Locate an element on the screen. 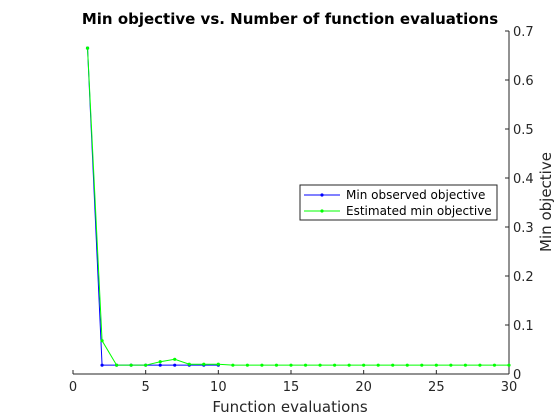 The height and width of the screenshot is (420, 560). y-axis: 0 0.1 0.2 0.3 0.4 0.5 0.6 0.7 is located at coordinates (519, 204).